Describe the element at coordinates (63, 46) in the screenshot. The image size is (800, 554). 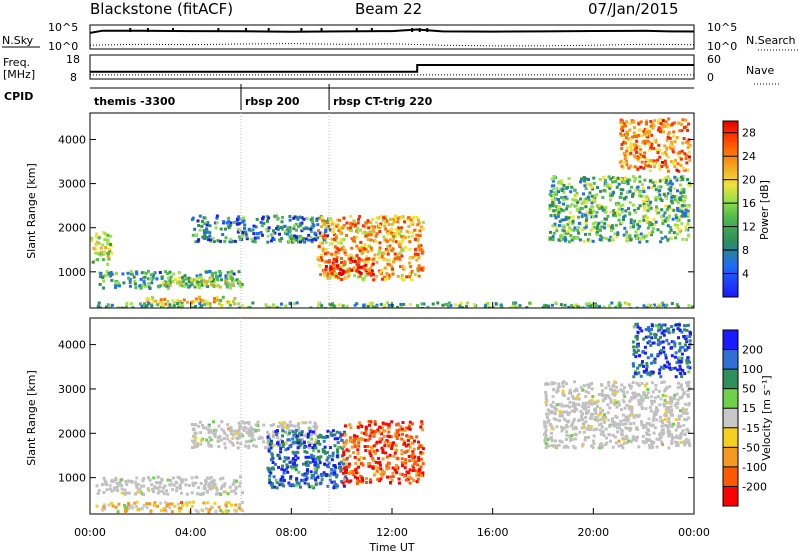
I see `noise-tick-left-bottom: 10^0` at that location.